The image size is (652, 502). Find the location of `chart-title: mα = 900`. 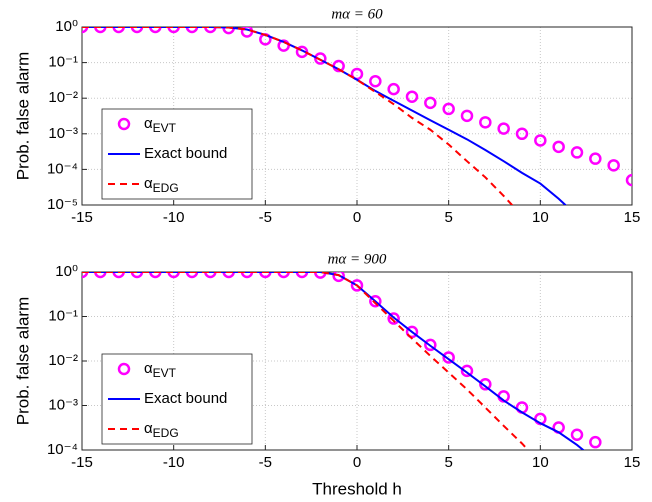

chart-title: mα = 900 is located at coordinates (357, 259).